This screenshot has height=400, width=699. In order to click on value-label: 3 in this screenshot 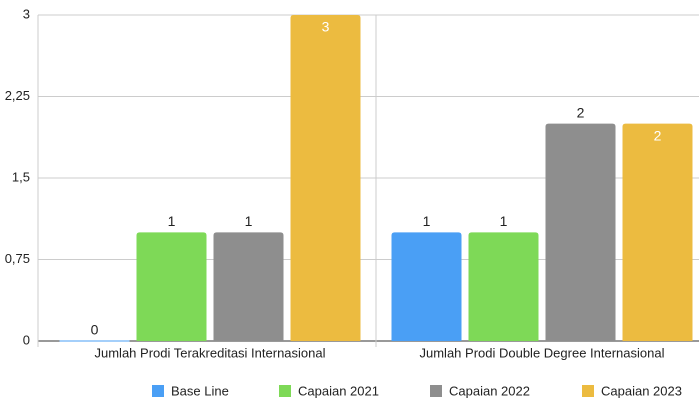, I will do `click(326, 27)`.